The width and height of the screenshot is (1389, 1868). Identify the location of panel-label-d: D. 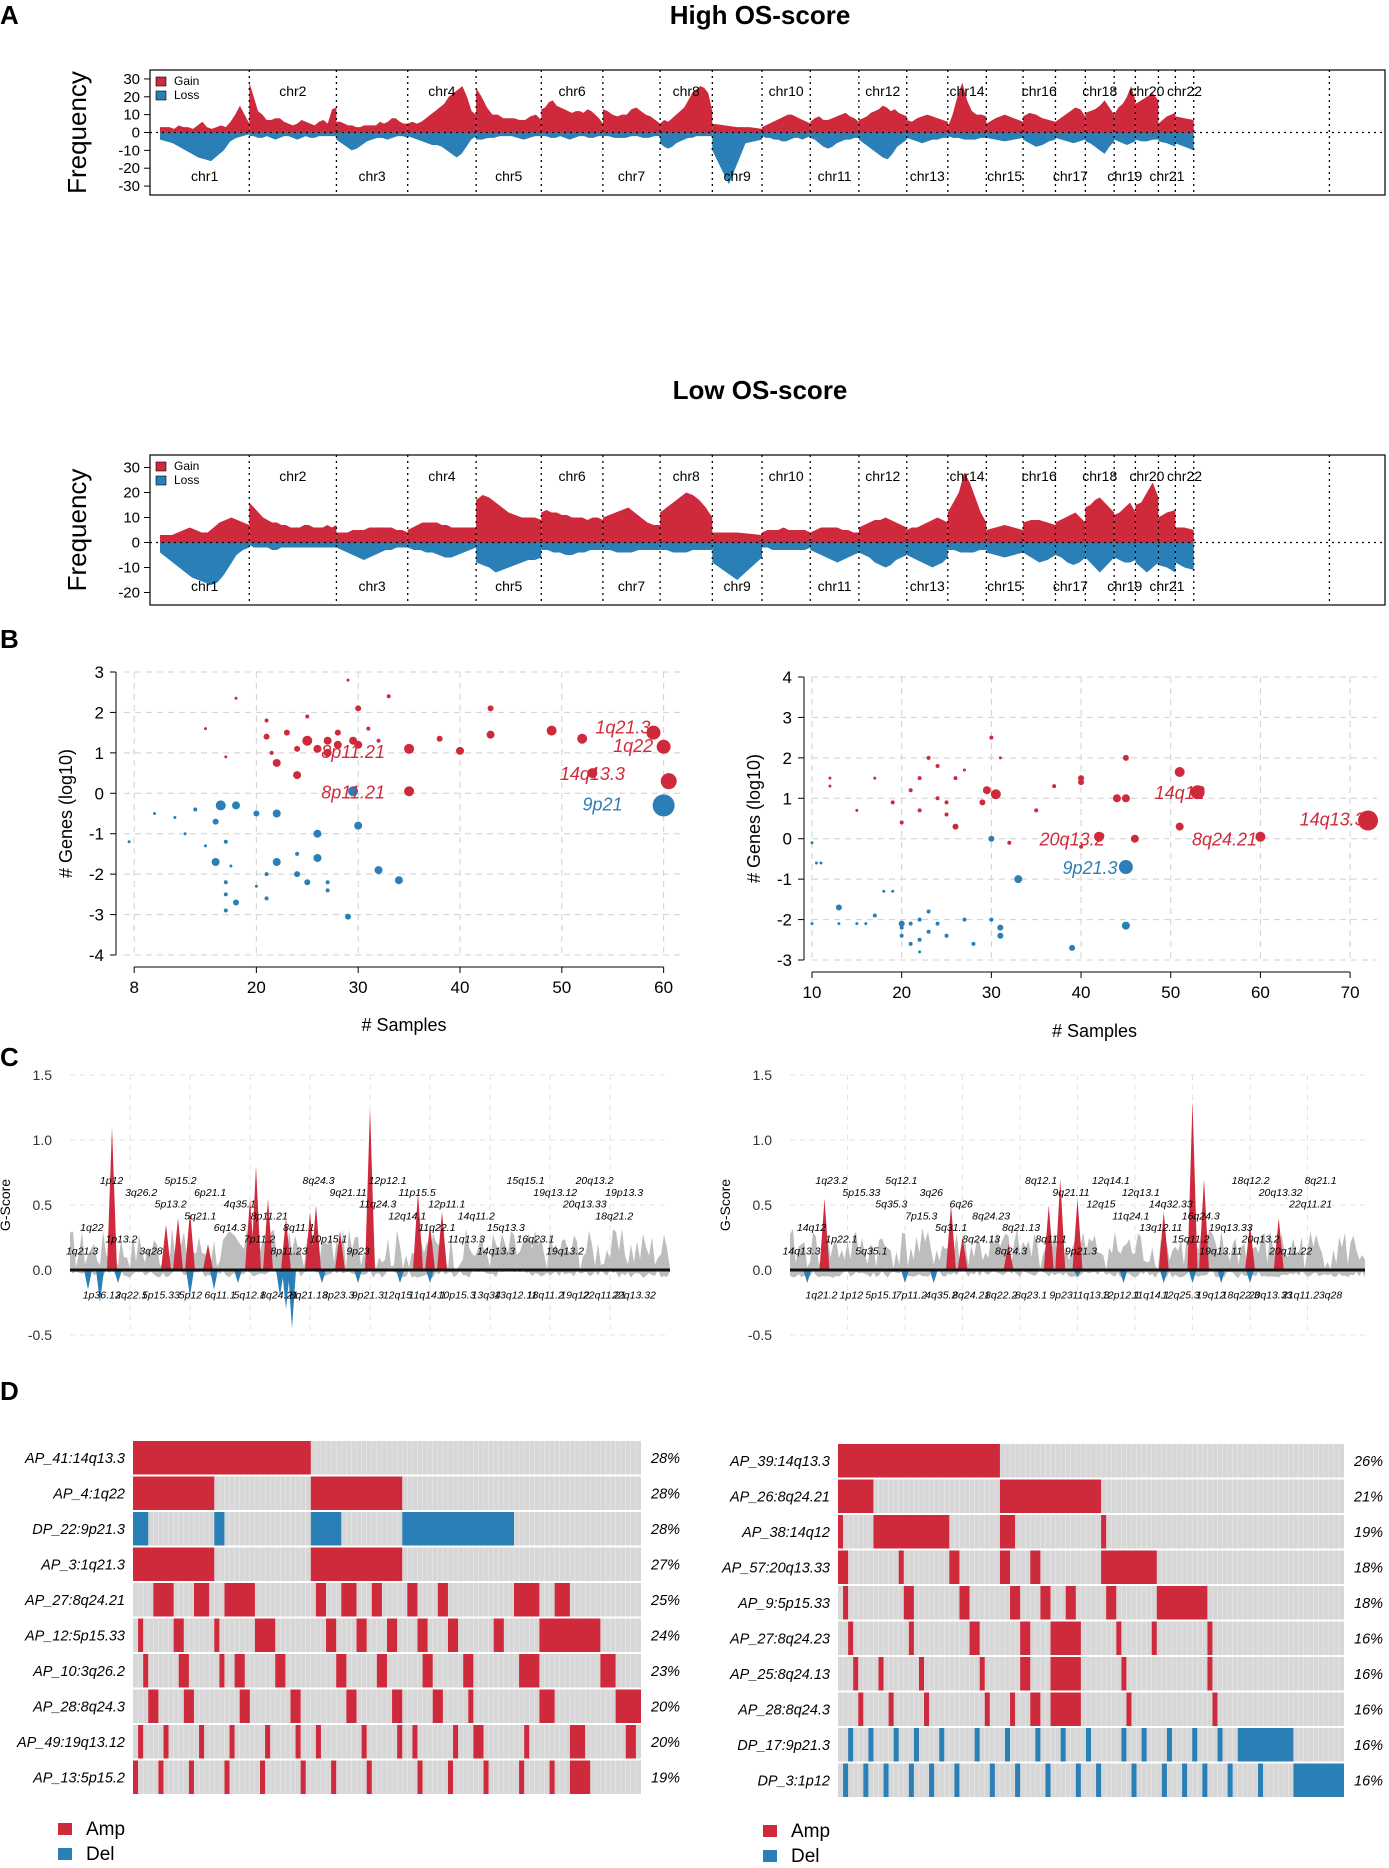
(9, 1391).